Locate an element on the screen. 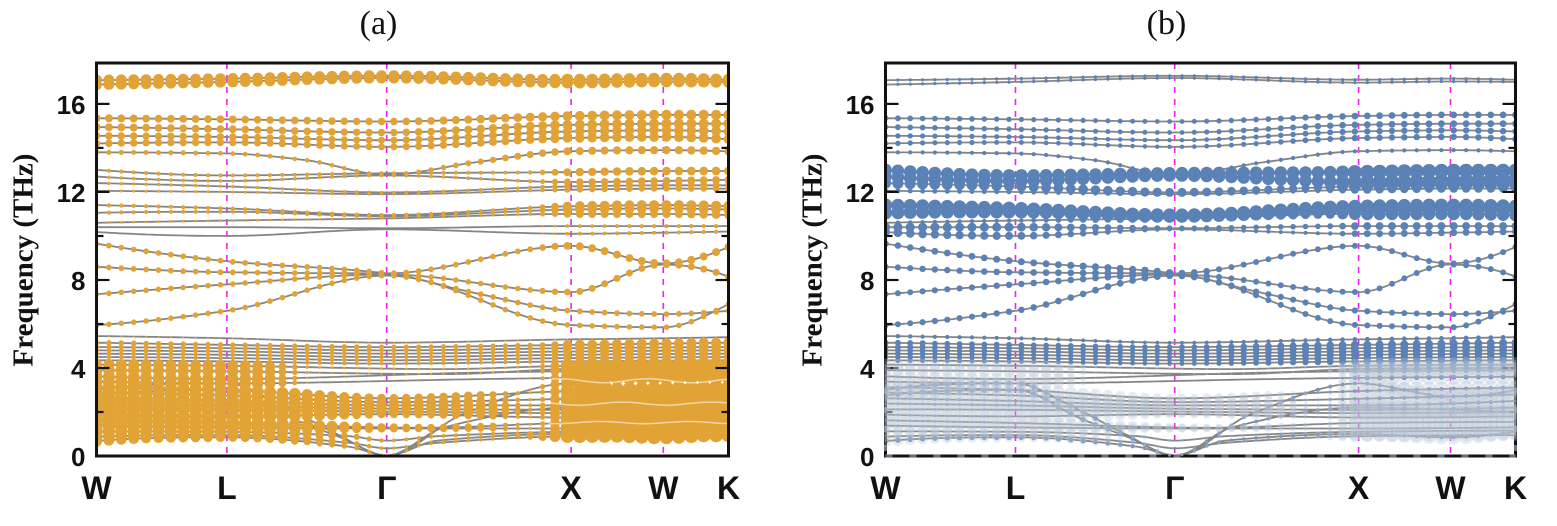  svg-text: X is located at coordinates (571, 488).